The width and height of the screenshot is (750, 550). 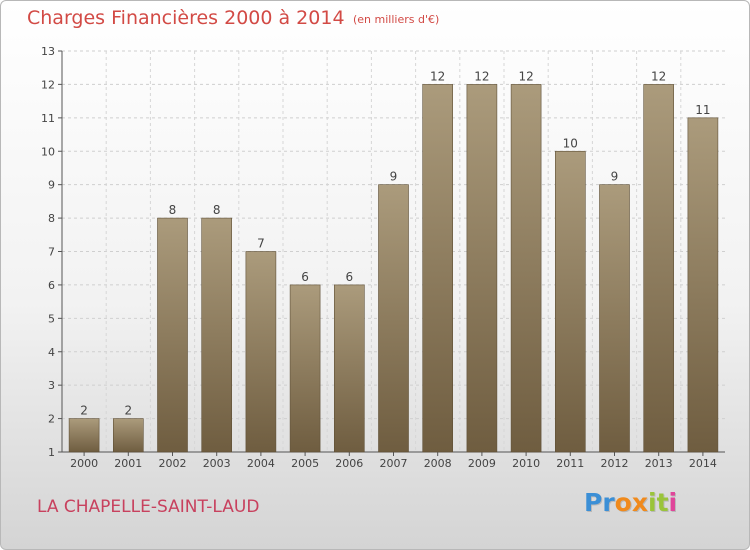 What do you see at coordinates (482, 268) in the screenshot?
I see `bar-2009` at bounding box center [482, 268].